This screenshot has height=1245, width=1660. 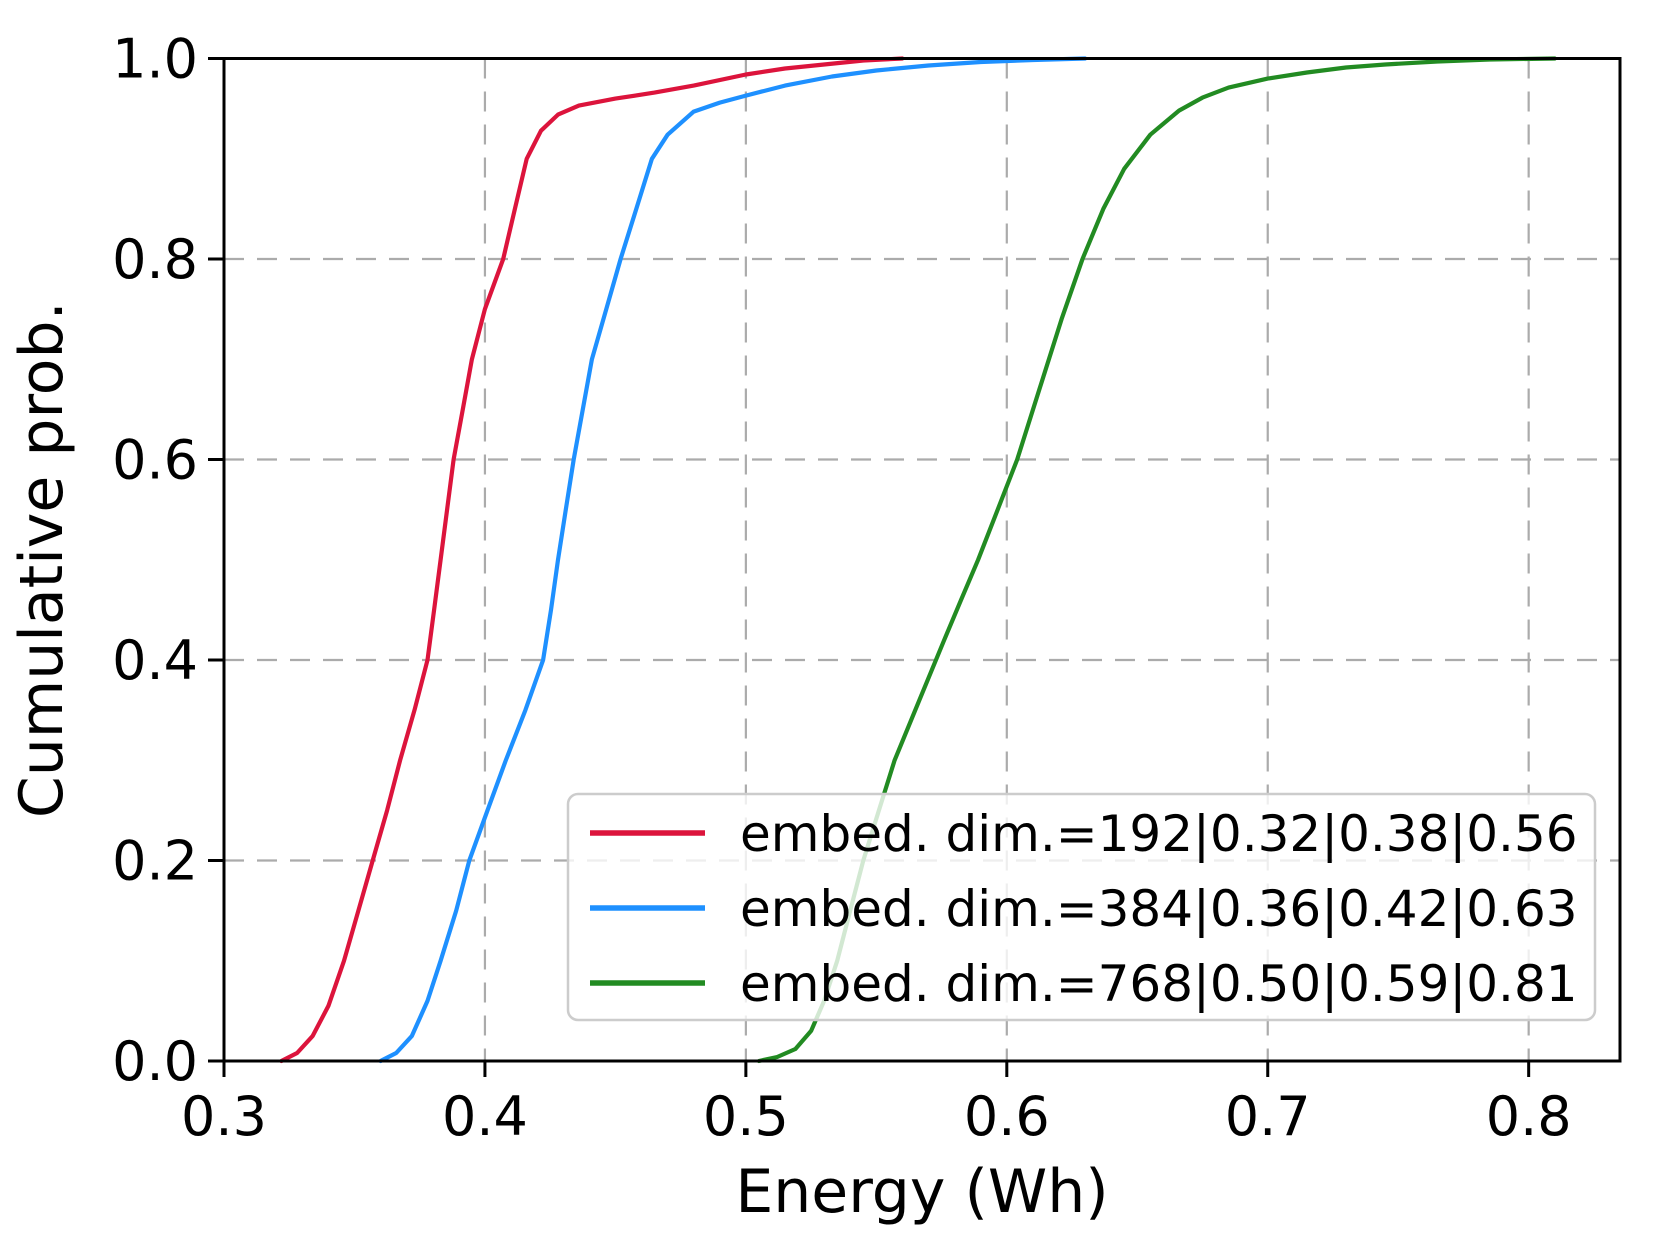 I want to click on x-tick-label: 0.7, so click(x=1268, y=1116).